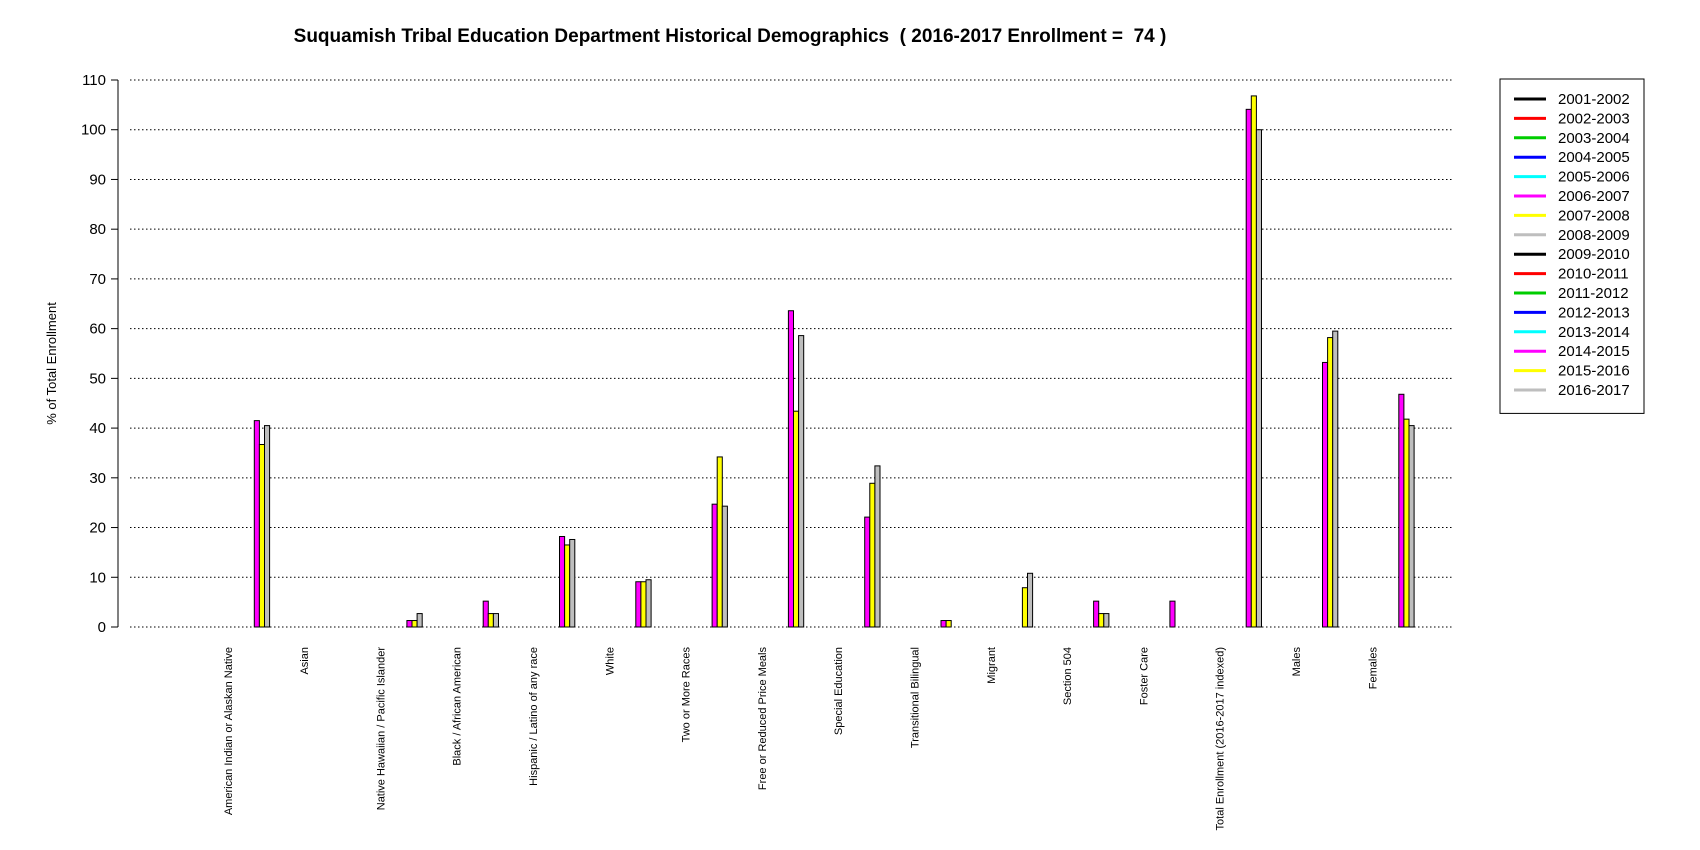 The width and height of the screenshot is (1700, 850). What do you see at coordinates (1594, 157) in the screenshot?
I see `legend-label: 2004-2005` at bounding box center [1594, 157].